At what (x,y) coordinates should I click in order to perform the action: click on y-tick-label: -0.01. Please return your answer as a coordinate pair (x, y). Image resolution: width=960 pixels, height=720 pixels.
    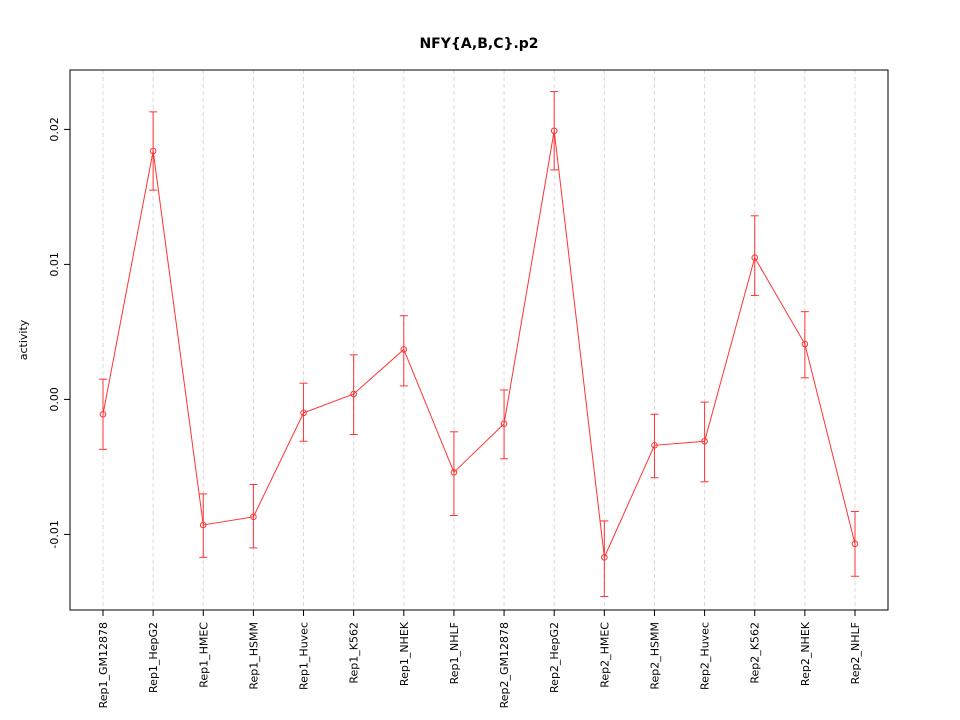
    Looking at the image, I should click on (54, 534).